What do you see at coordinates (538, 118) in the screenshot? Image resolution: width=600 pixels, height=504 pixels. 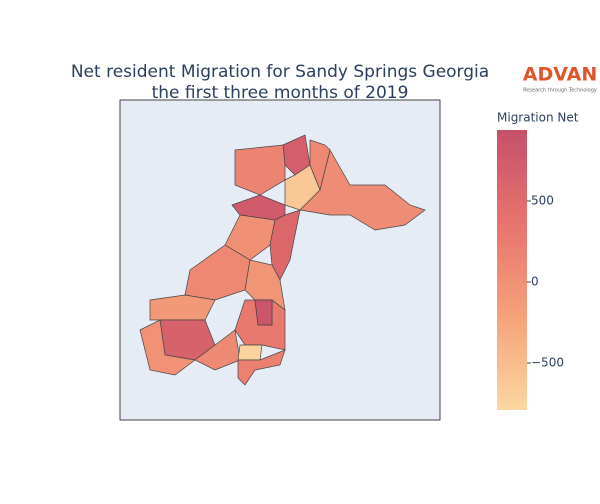 I see `colorbar-title: Migration Net` at bounding box center [538, 118].